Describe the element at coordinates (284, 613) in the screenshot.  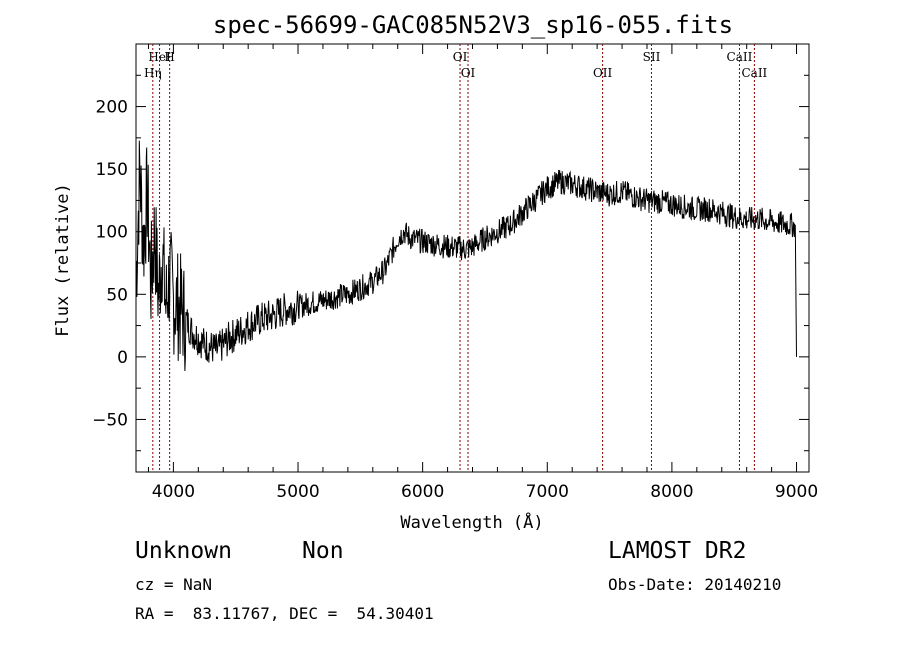
I see `coordinates-readout: RA = 83.11767, DEC = 54.30401` at that location.